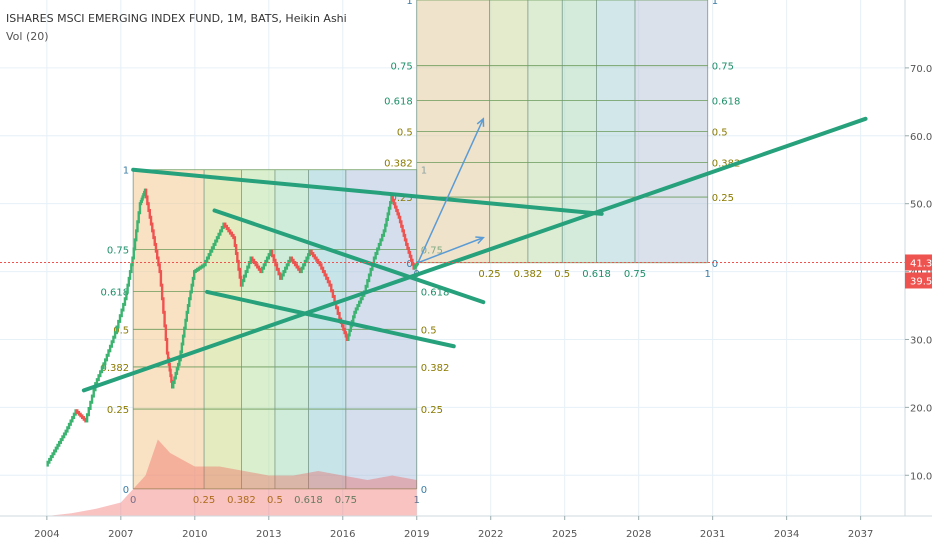 This screenshot has width=932, height=550. Describe the element at coordinates (715, 3) in the screenshot. I see `fib-level-label: 1` at that location.